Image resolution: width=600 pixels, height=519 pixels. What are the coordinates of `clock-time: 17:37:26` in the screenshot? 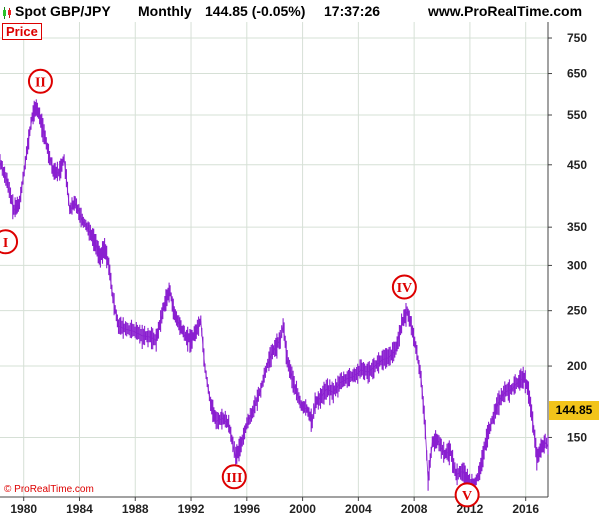 It's located at (352, 11).